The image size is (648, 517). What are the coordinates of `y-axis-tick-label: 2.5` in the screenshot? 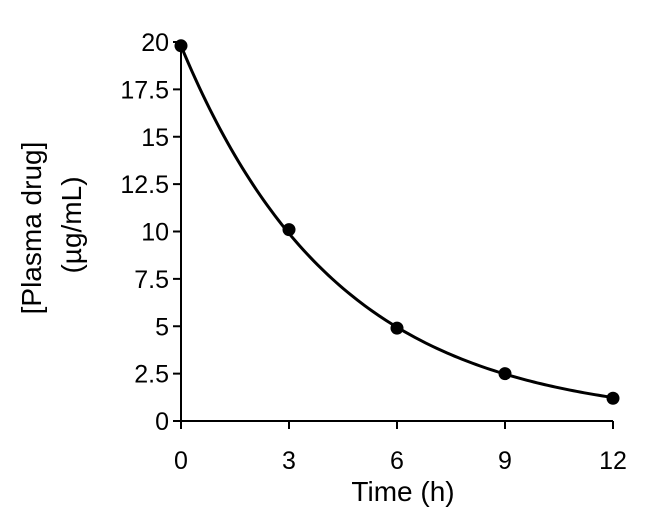 It's located at (151, 375).